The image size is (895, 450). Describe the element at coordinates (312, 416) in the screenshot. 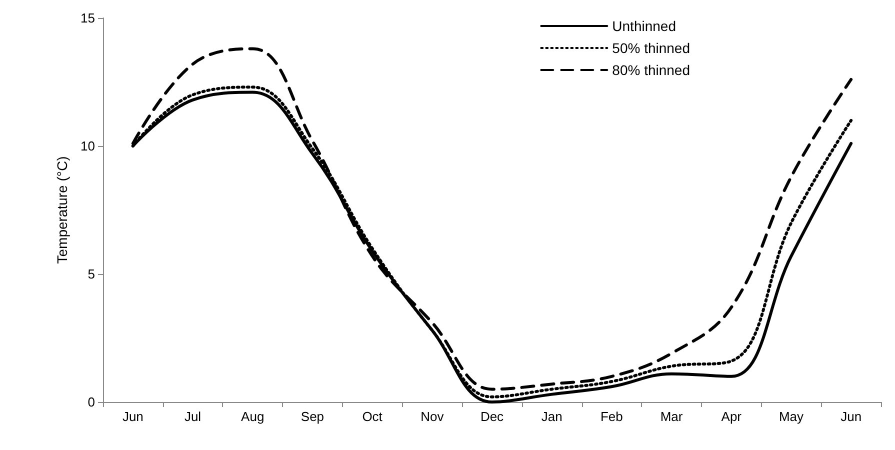

I see `x-tick-label: Sep` at that location.